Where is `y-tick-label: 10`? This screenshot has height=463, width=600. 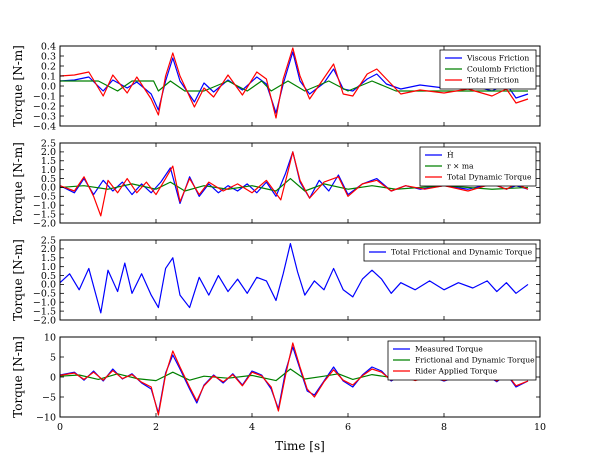
y-tick-label: 10 is located at coordinates (50, 337).